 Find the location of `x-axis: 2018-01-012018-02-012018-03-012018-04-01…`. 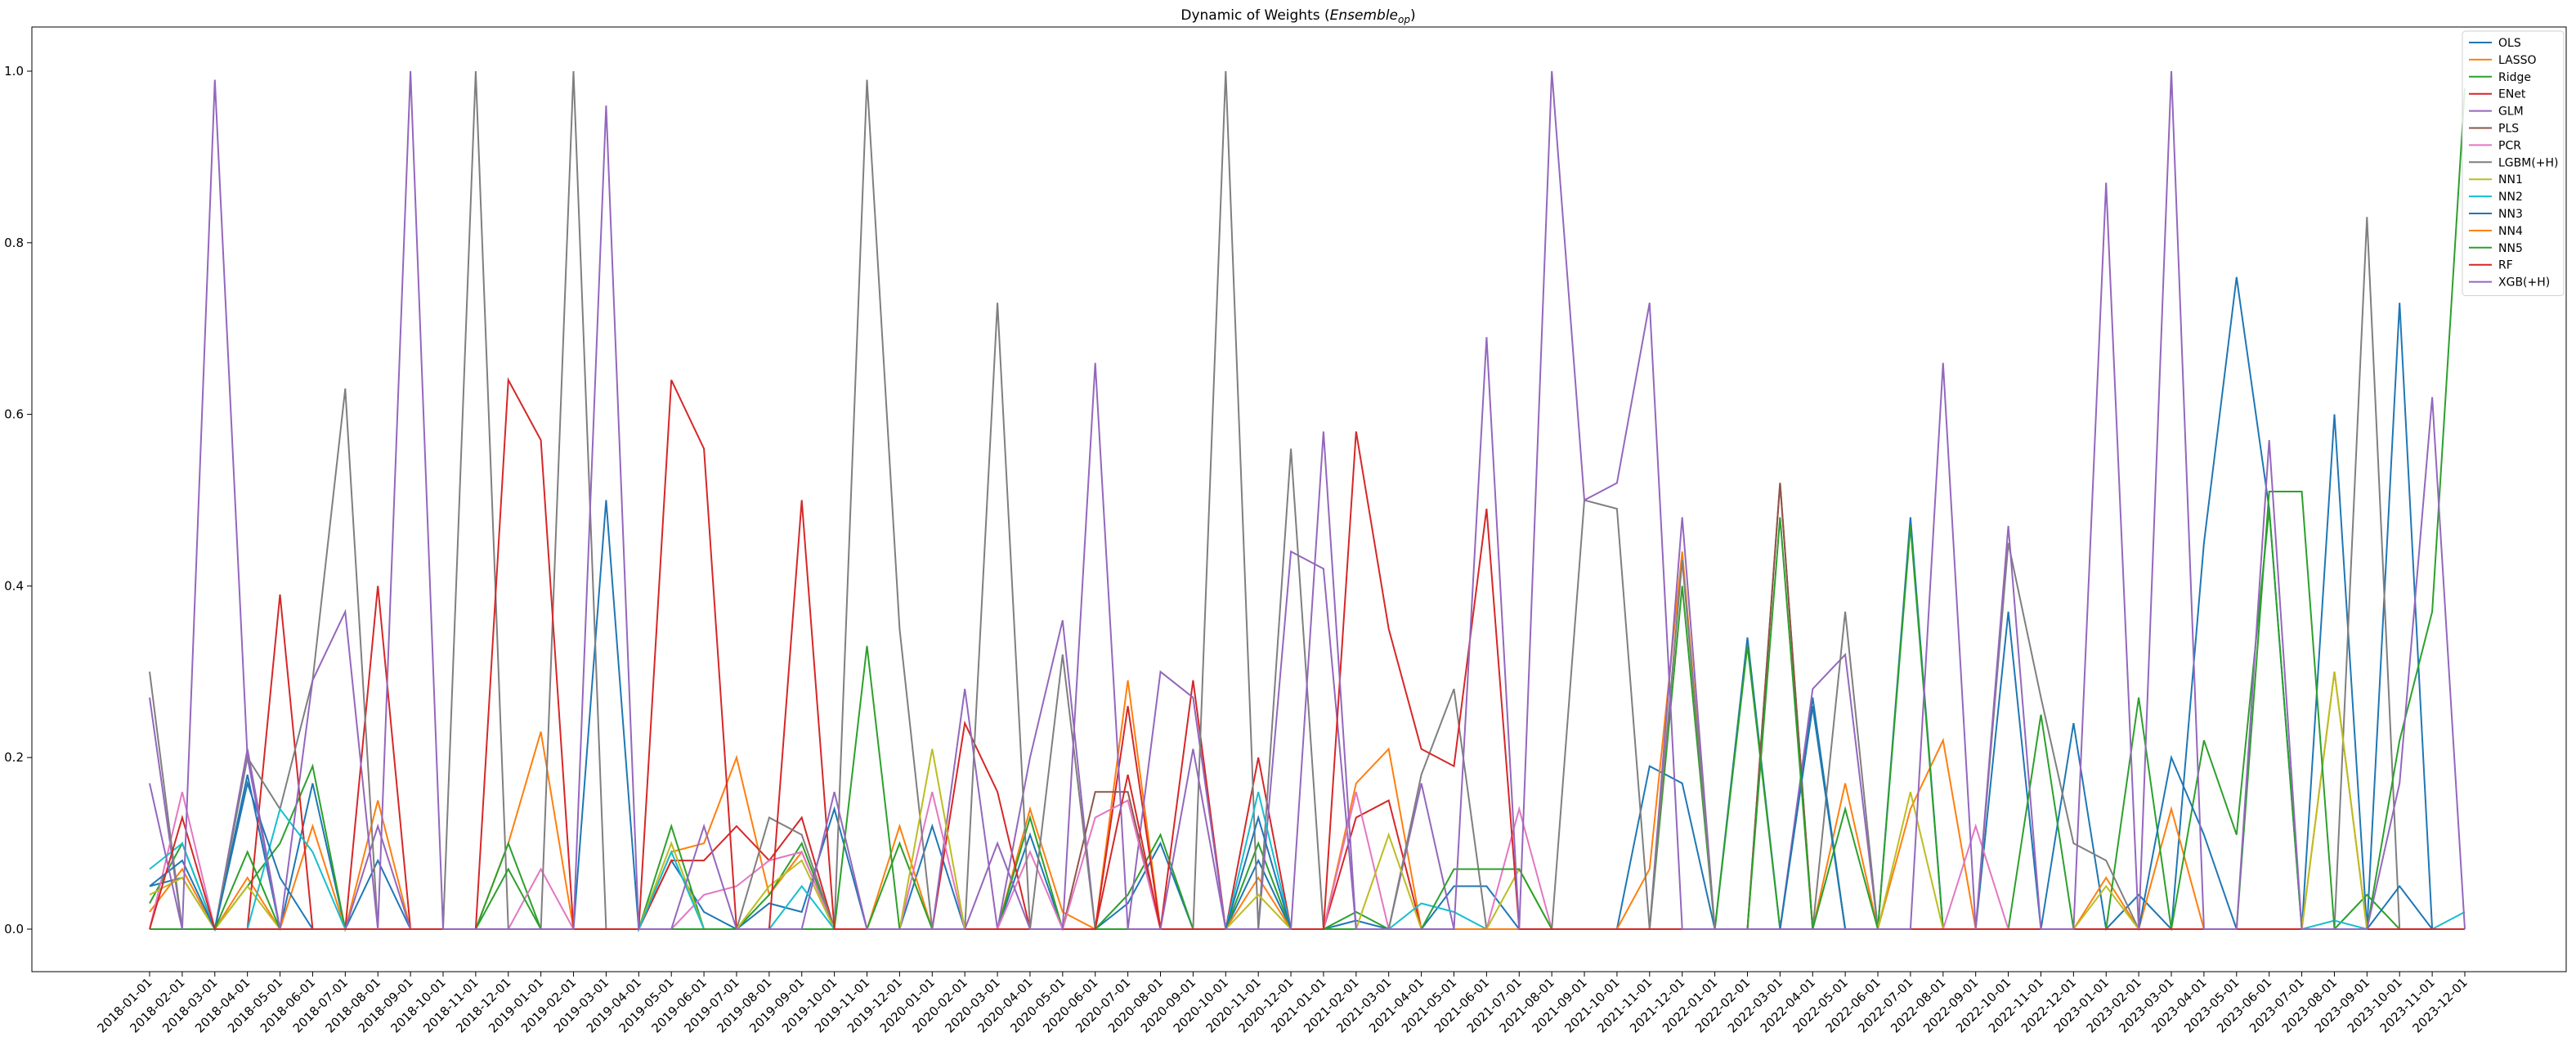

x-axis: 2018-01-012018-02-012018-03-012018-04-01… is located at coordinates (1282, 1003).